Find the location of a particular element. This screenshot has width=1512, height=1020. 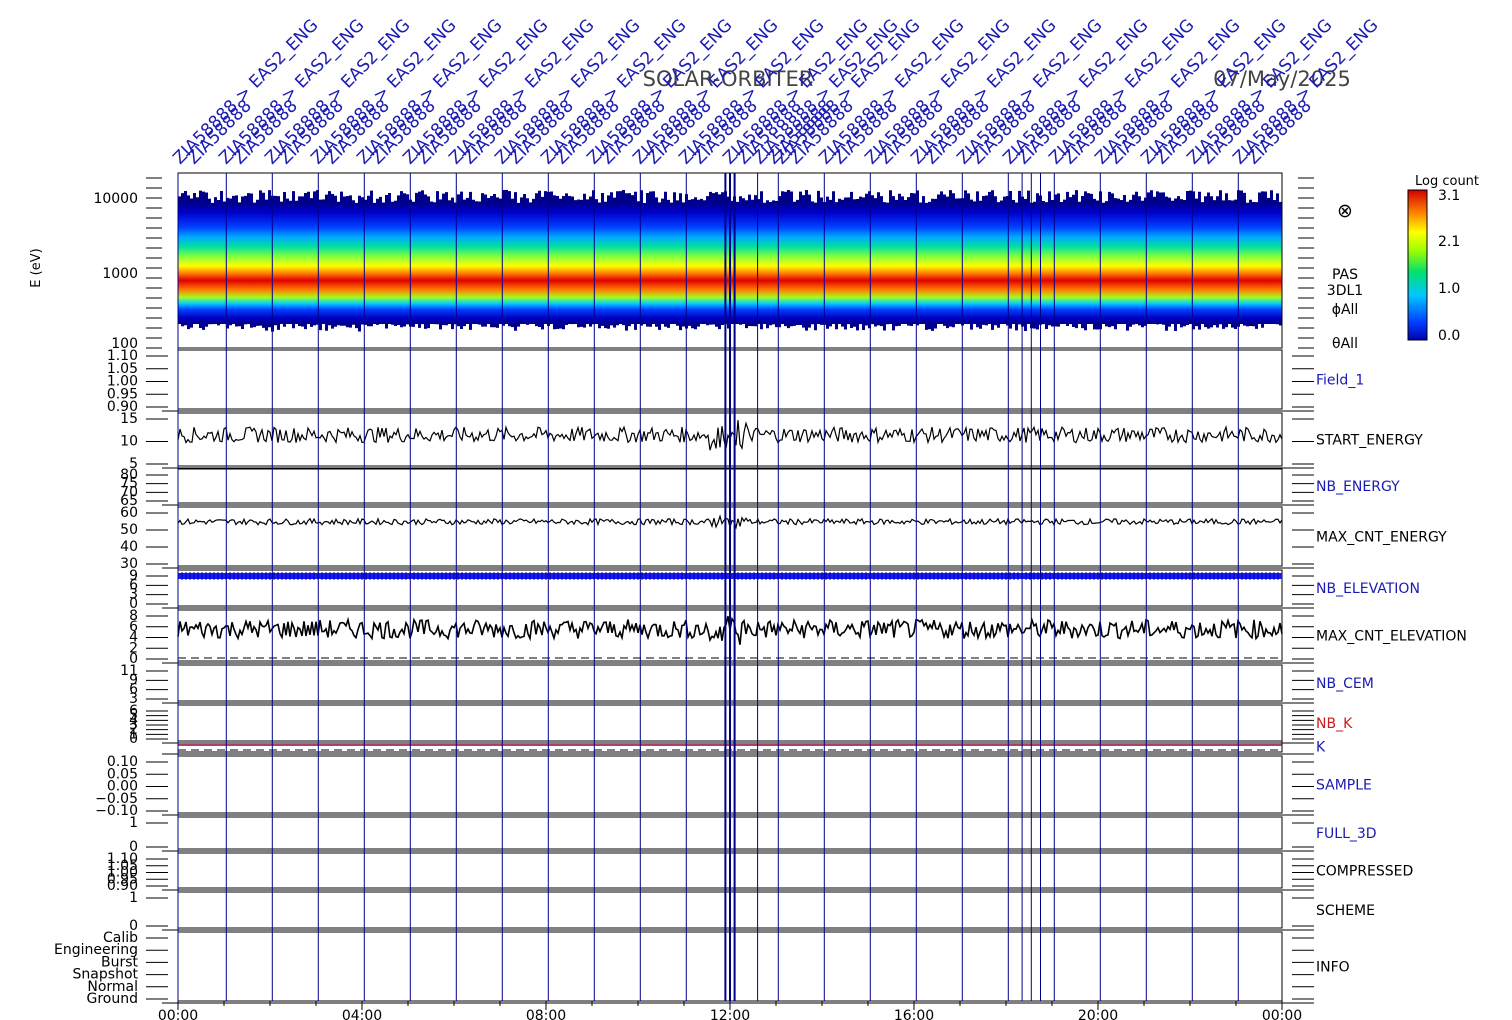

spectrogram-ytick-10000: 10000 is located at coordinates (115, 199).